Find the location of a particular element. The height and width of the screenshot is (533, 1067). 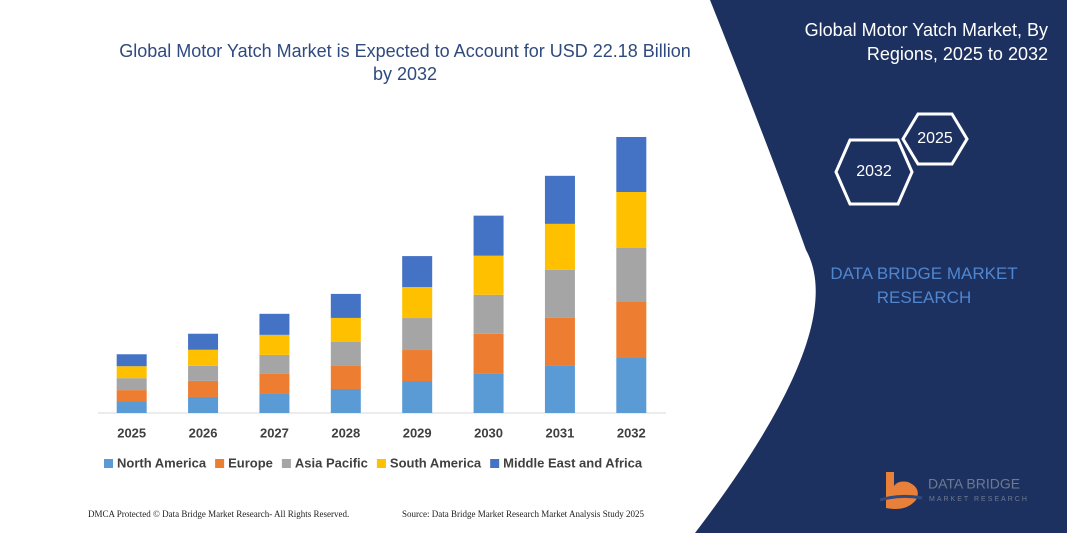

brand-text: DATA BRIDGE MARKET RESEARCH is located at coordinates (924, 285).